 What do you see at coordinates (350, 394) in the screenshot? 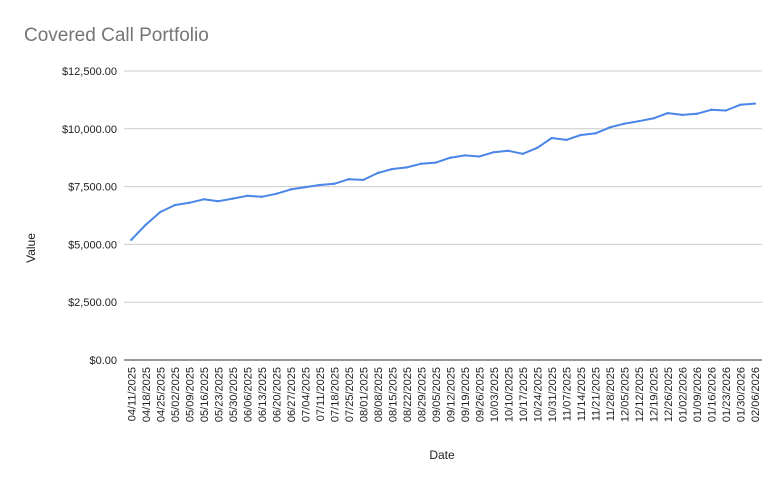
I see `x-tick-label: 07/25/2025` at bounding box center [350, 394].